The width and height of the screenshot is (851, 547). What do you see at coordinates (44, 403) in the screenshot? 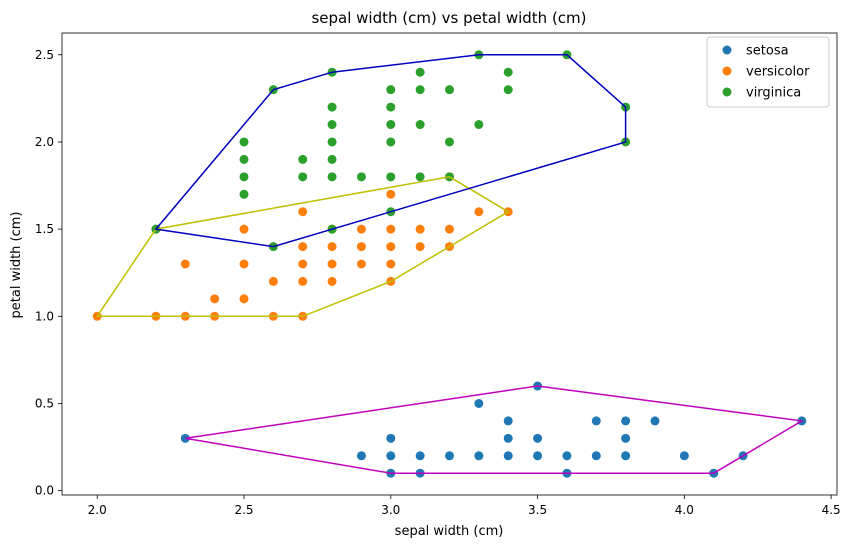
I see `y-tick-label: 0.5` at bounding box center [44, 403].